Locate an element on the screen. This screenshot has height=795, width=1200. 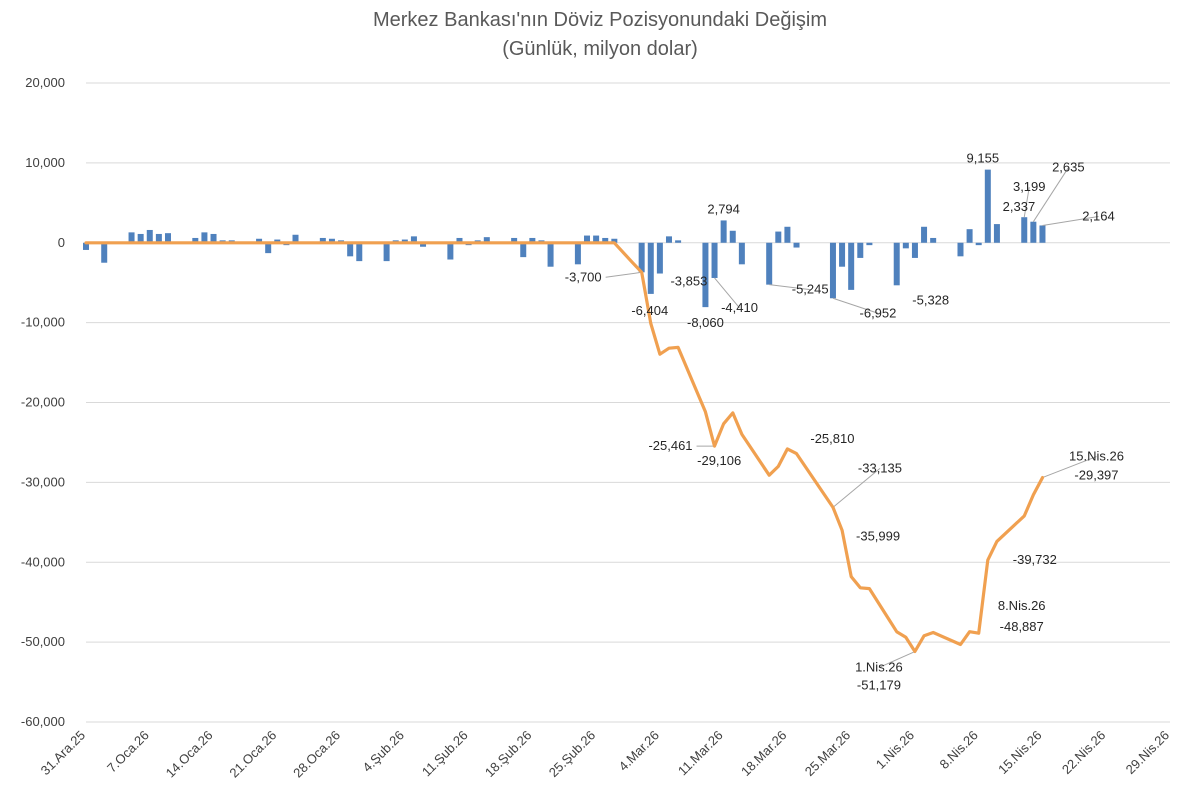
data-label: -33,135 is located at coordinates (880, 467).